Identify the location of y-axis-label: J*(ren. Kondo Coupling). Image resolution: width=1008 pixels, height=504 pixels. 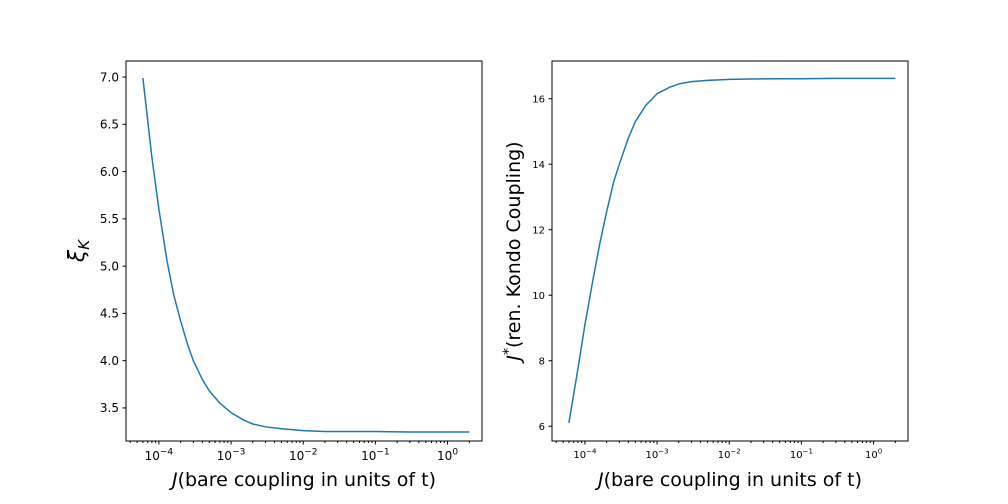
(513, 252).